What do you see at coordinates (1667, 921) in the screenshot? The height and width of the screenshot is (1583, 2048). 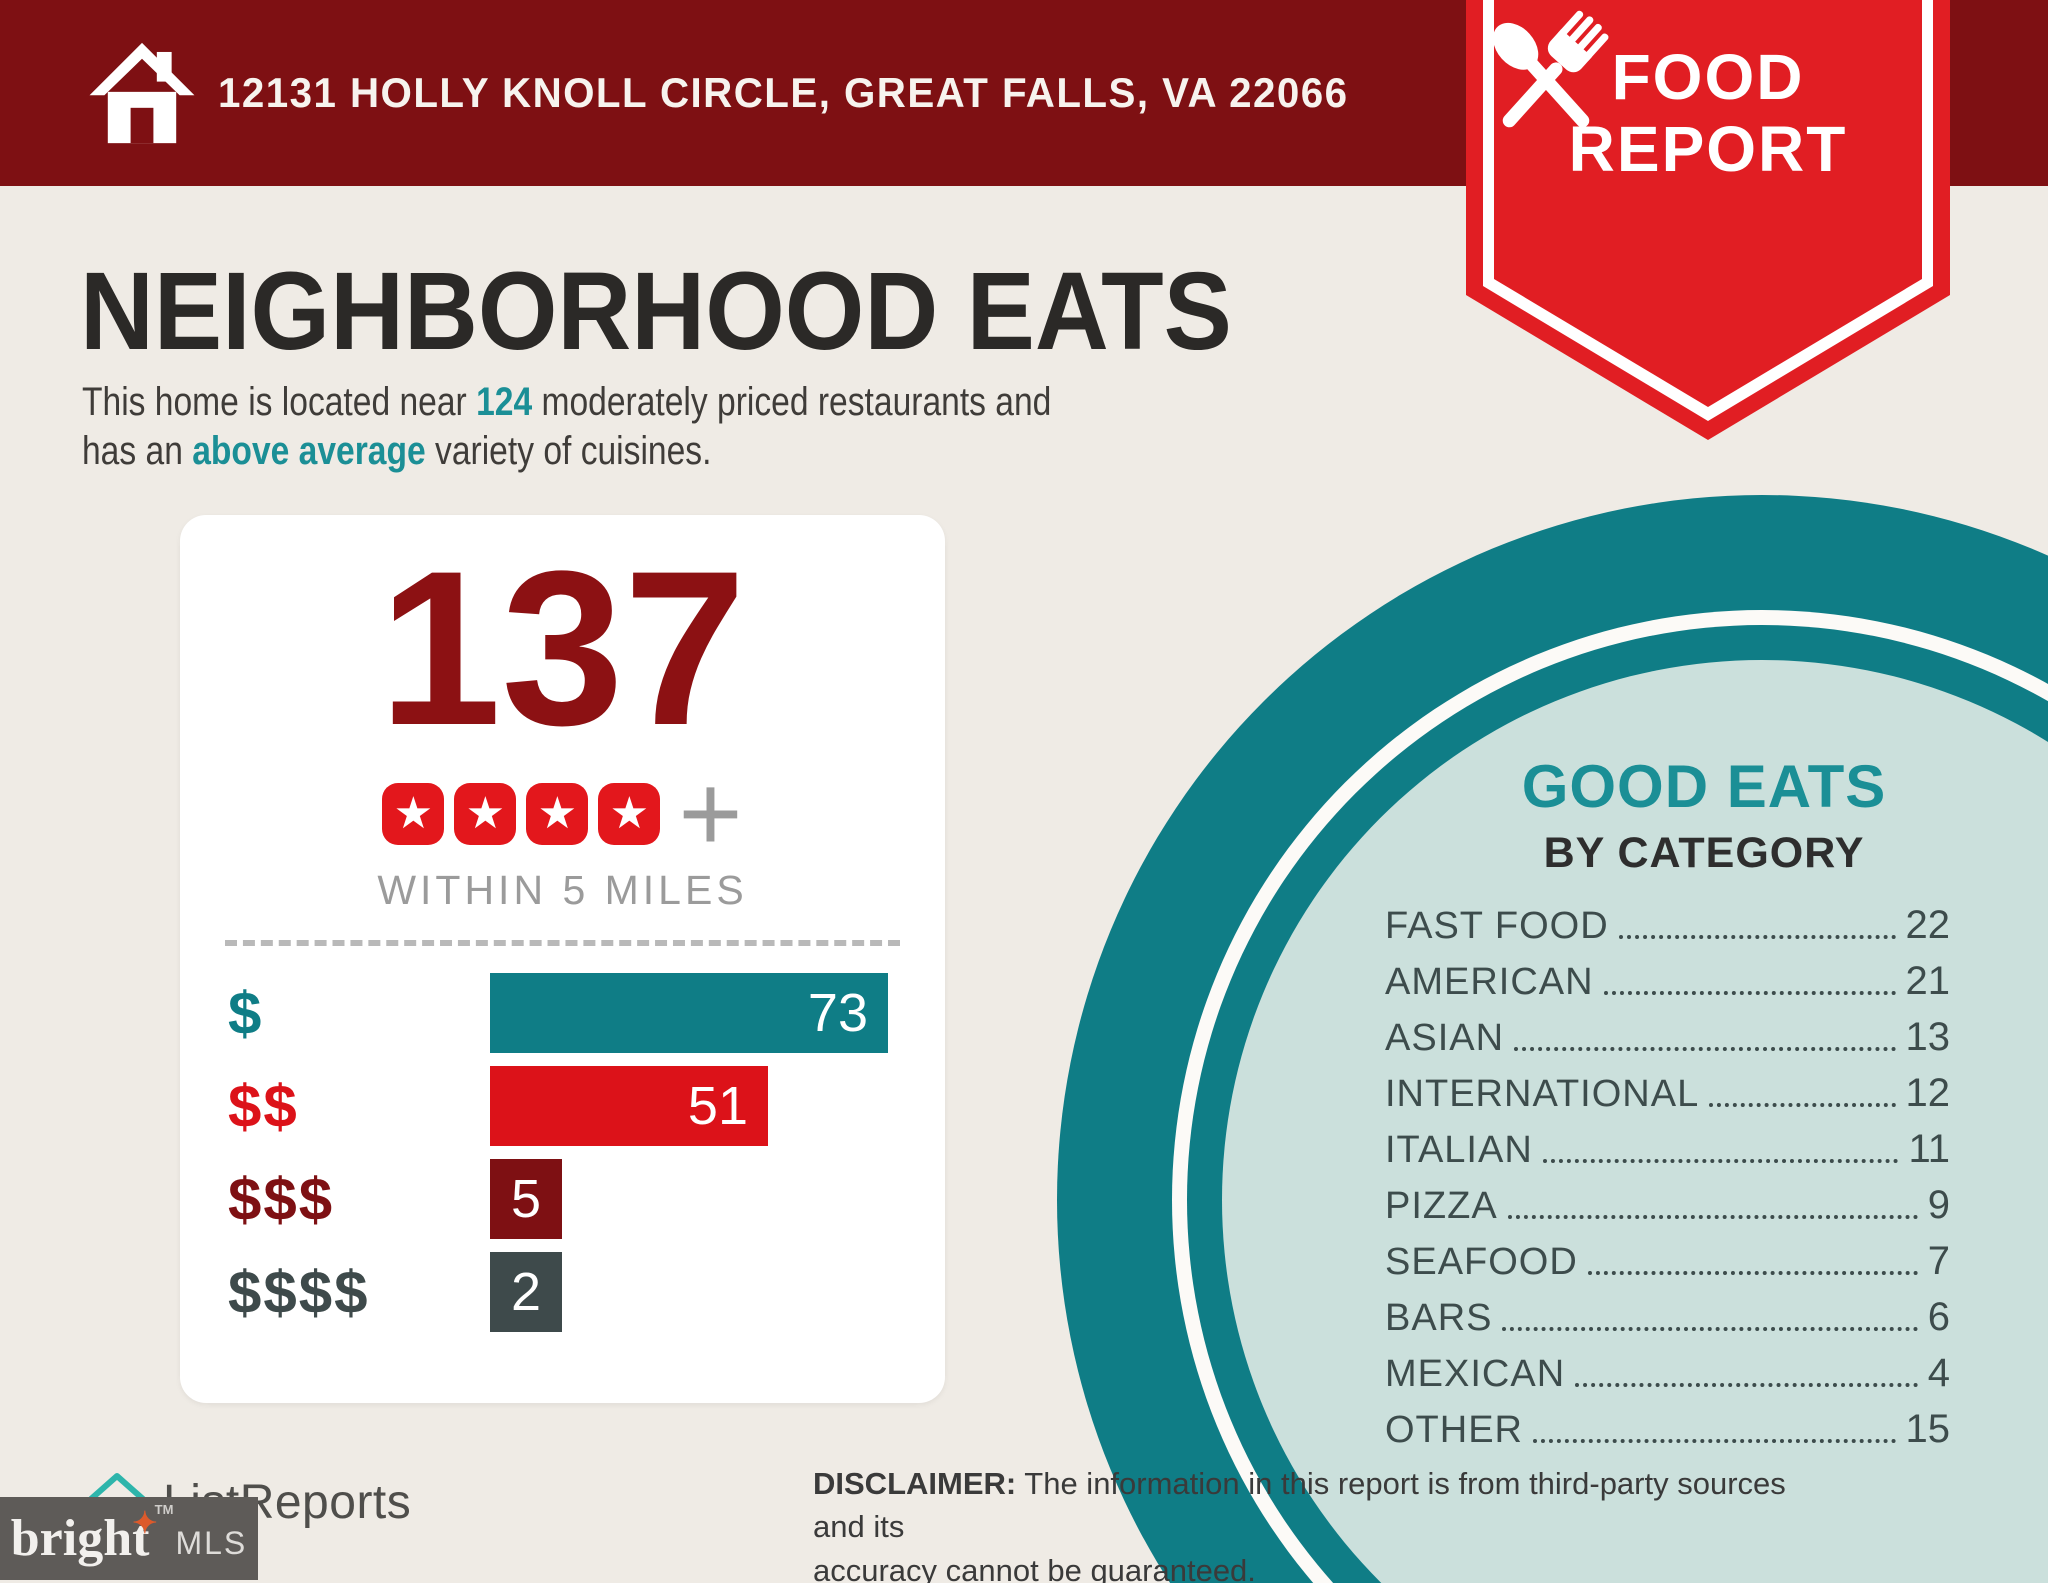 I see `category-row: FAST FOOD 22` at bounding box center [1667, 921].